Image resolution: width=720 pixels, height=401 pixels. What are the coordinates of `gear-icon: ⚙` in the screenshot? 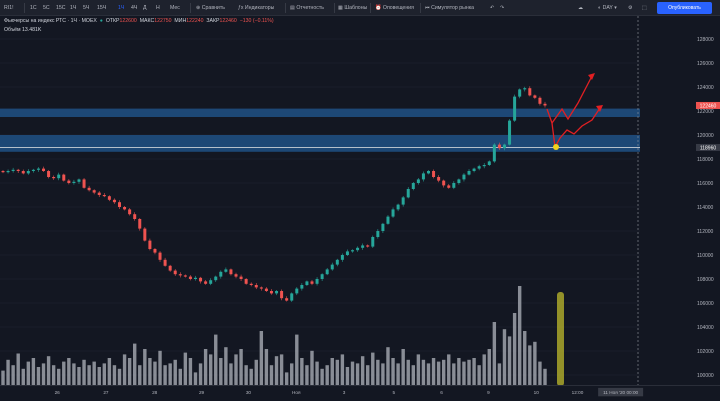 It's located at (630, 8).